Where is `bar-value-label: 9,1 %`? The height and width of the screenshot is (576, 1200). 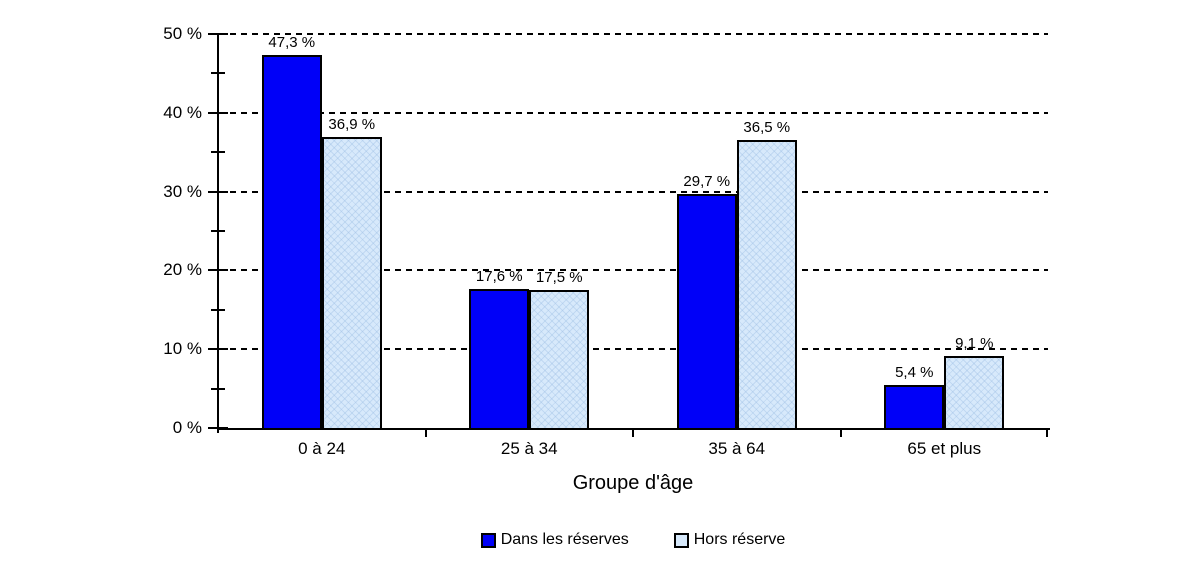
bar-value-label: 9,1 % is located at coordinates (974, 344).